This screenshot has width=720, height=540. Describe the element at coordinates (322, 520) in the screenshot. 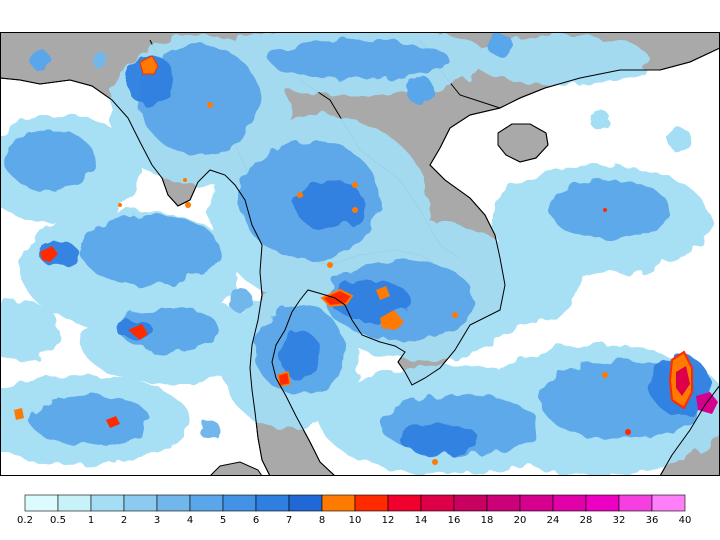

I see `legend-tick-label: 8` at that location.